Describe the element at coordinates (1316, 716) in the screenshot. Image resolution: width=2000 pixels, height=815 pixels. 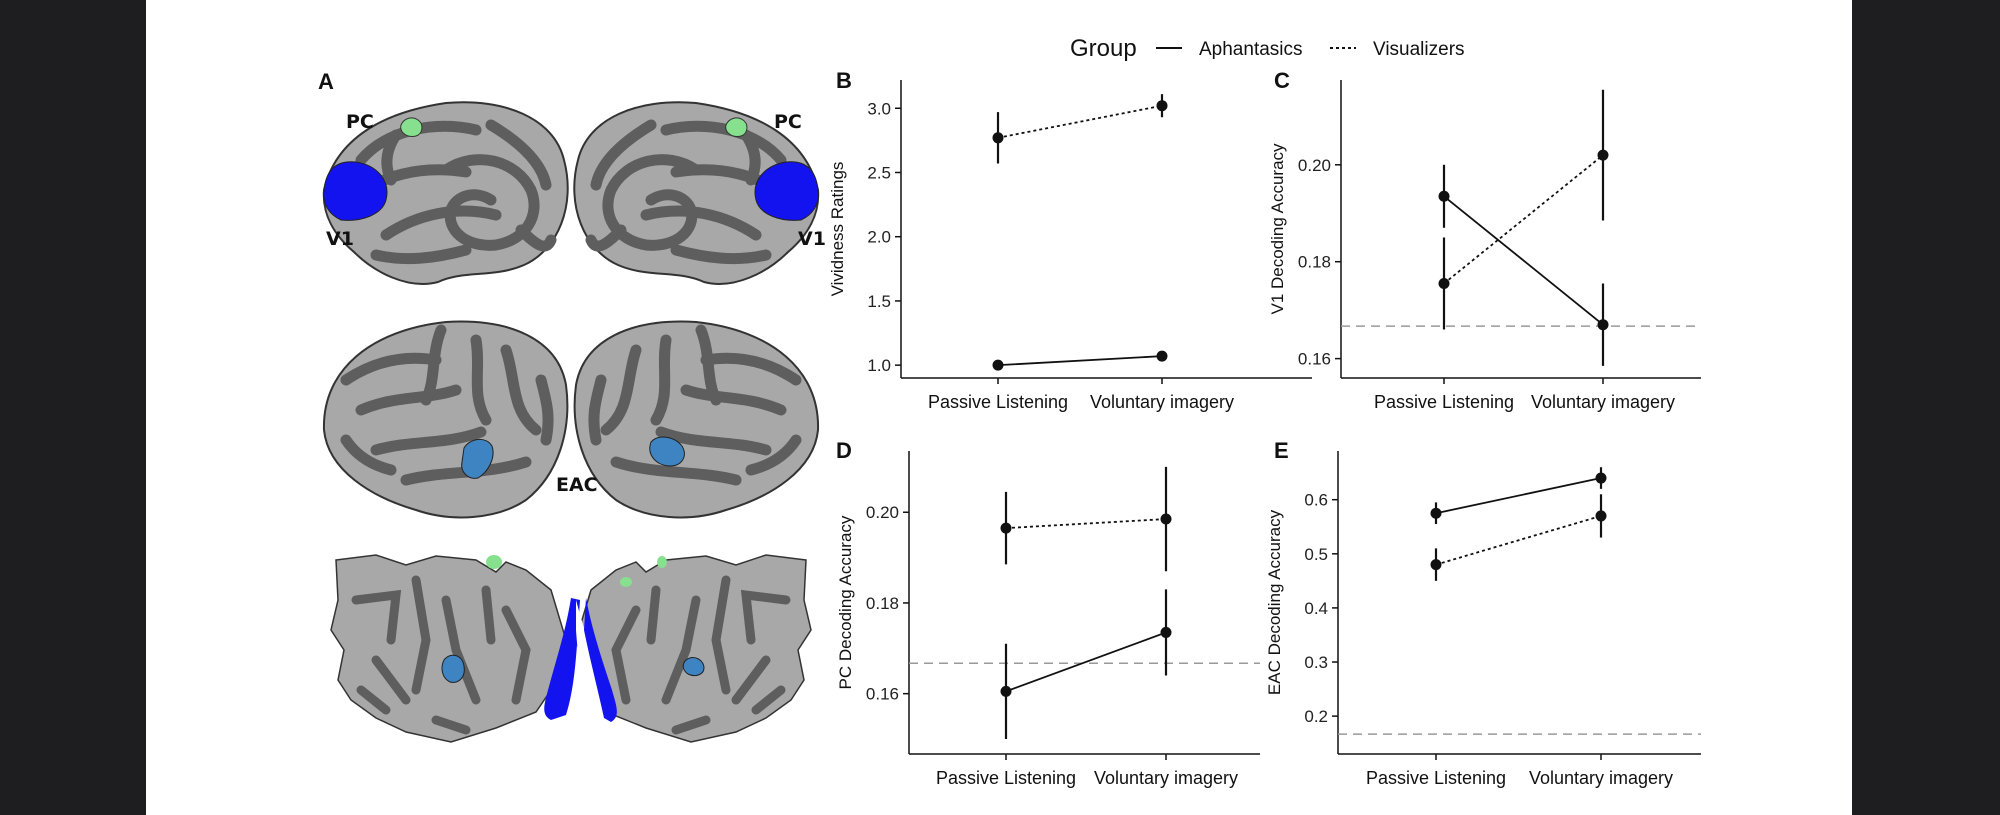
I see `y-tick-label: 0.2` at that location.